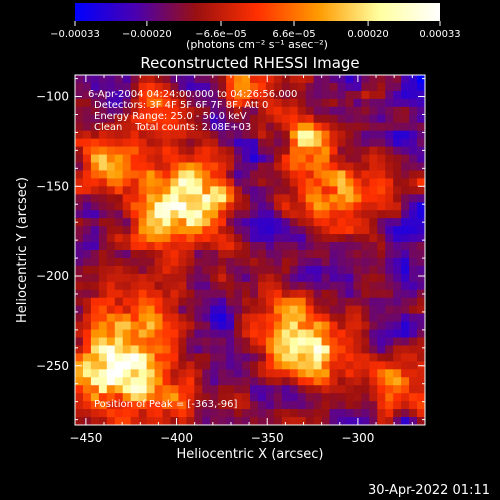  Describe the element at coordinates (367, 34) in the screenshot. I see `colorbar-tick-label: 0.00020` at that location.